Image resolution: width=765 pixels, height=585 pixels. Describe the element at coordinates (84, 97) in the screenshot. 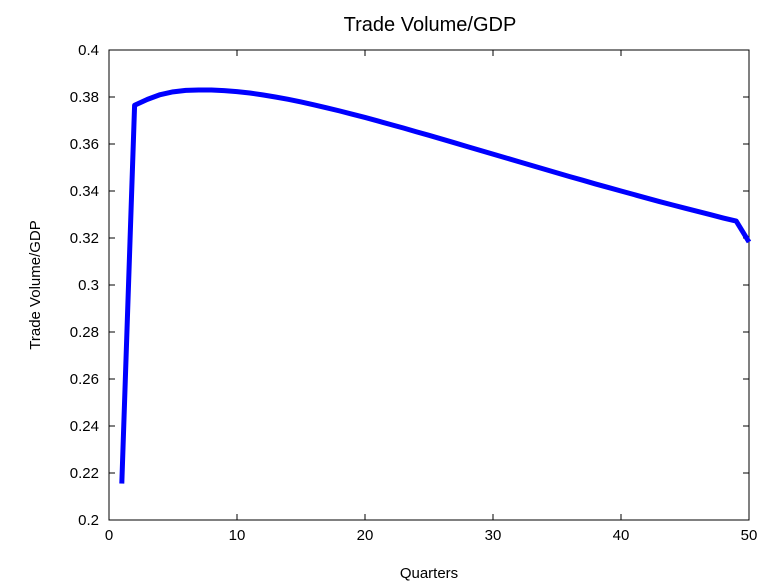

I see `y-tick-label: 0.38` at that location.